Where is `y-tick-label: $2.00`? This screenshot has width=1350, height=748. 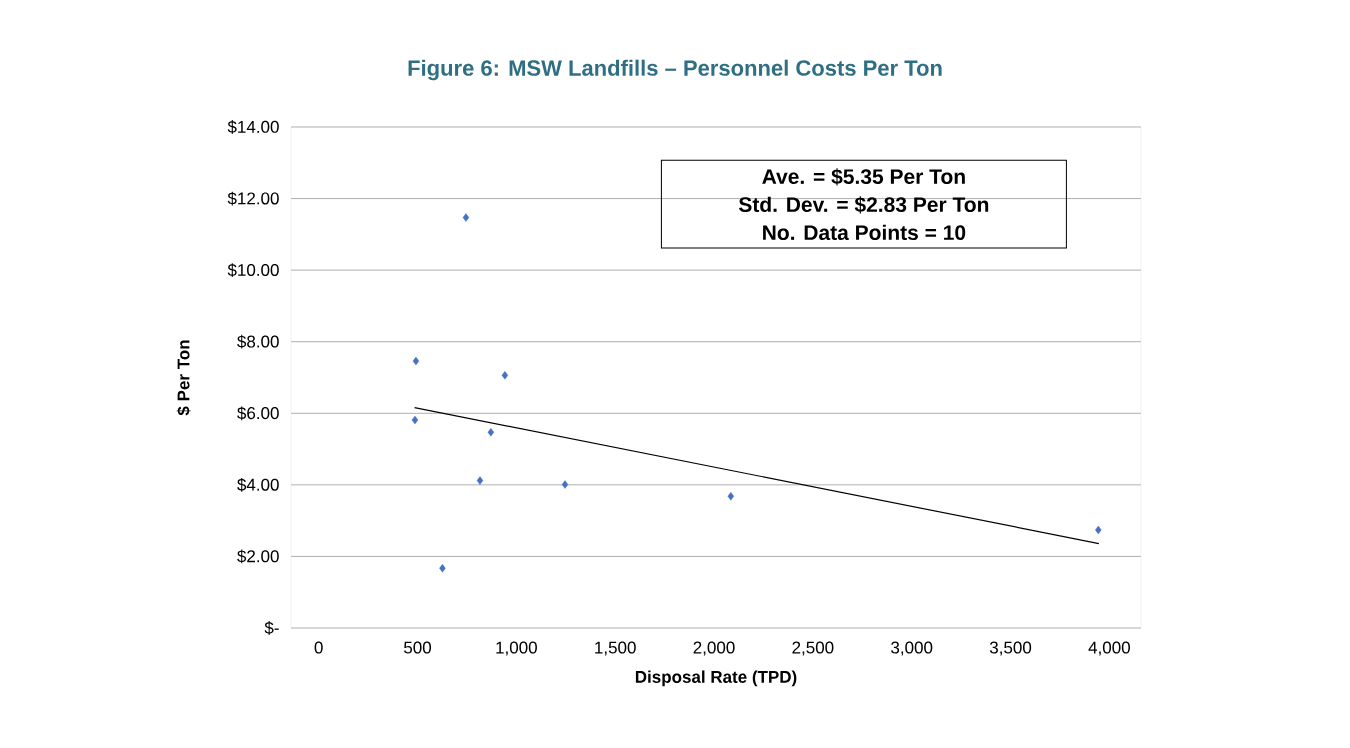
y-tick-label: $2.00 is located at coordinates (258, 556).